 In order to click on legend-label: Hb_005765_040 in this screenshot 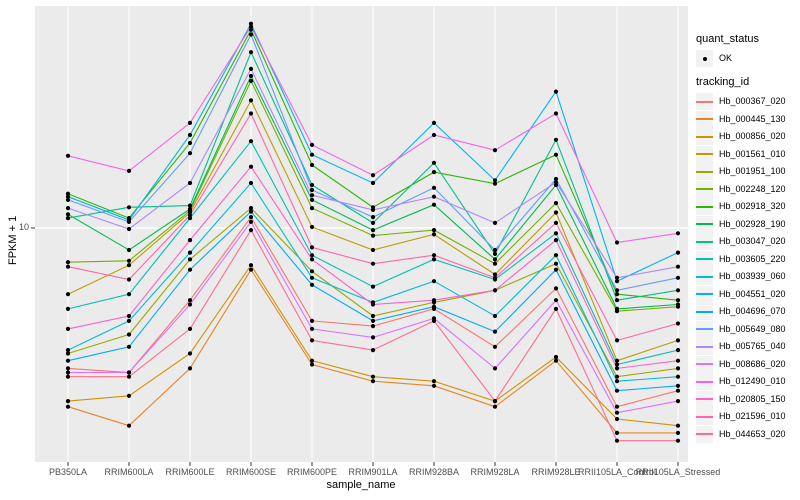, I will do `click(752, 346)`.